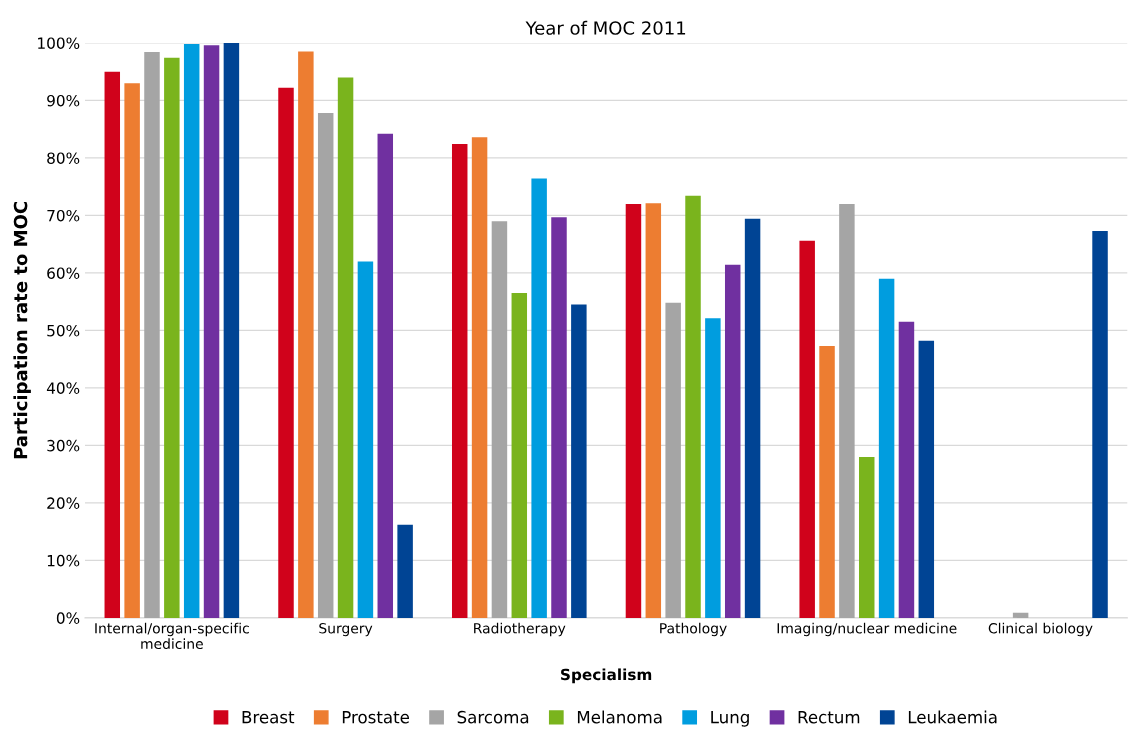 The image size is (1133, 740). Describe the element at coordinates (619, 717) in the screenshot. I see `legend-label: Melanoma` at that location.